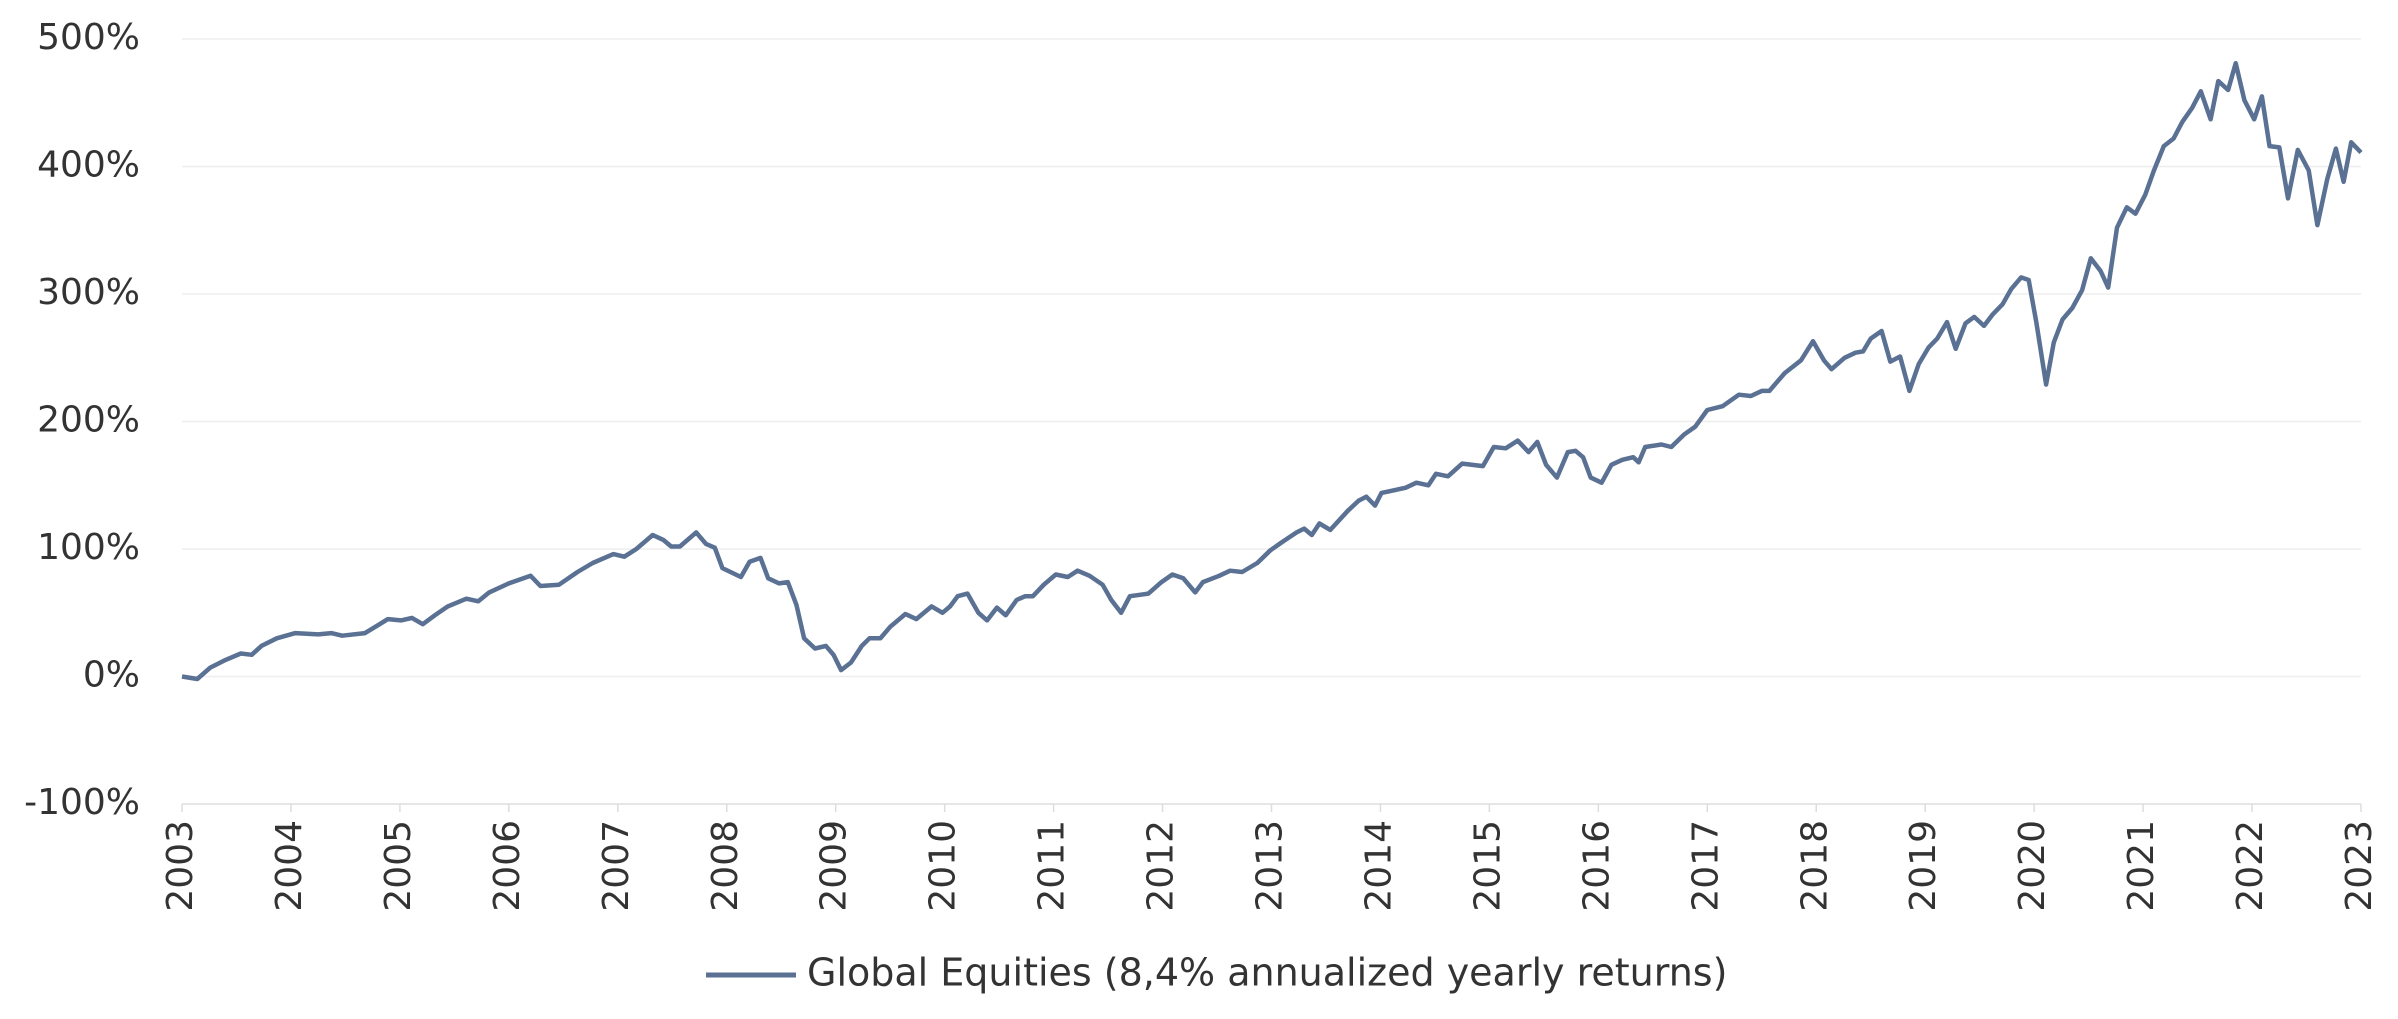 This screenshot has height=1019, width=2398. What do you see at coordinates (1270, 866) in the screenshot?
I see `x-tick-label: 2013` at bounding box center [1270, 866].